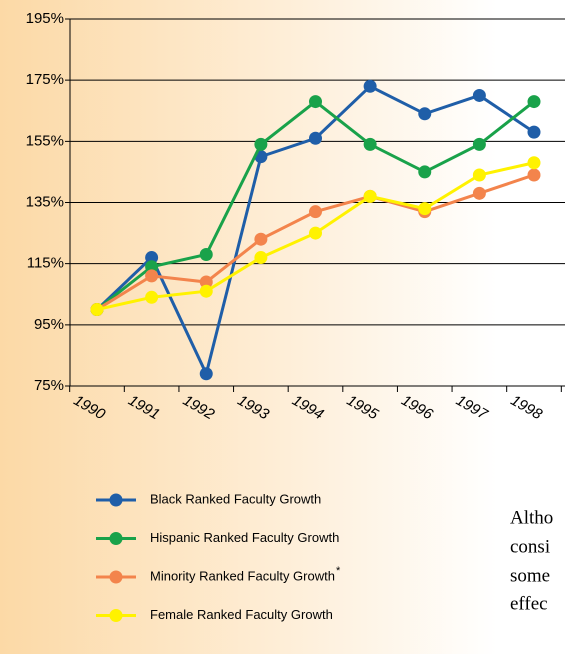  Describe the element at coordinates (49, 324) in the screenshot. I see `y-tick-label: 95%` at that location.